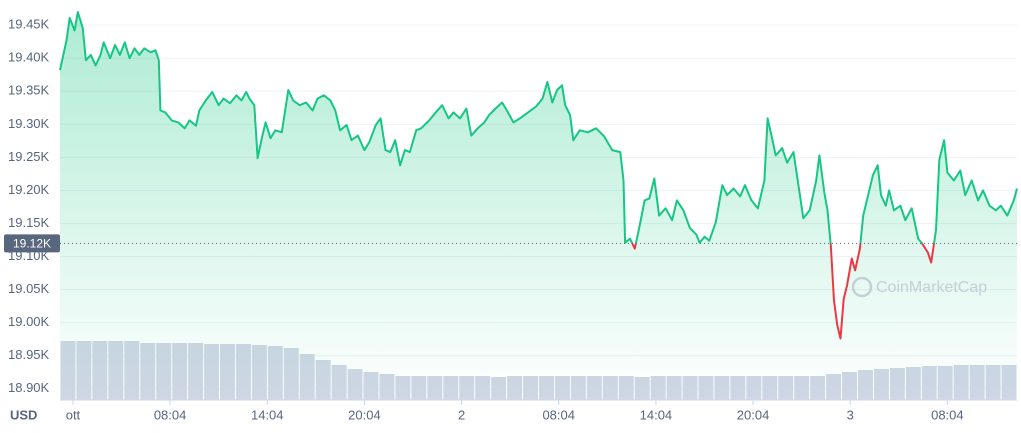  What do you see at coordinates (29, 24) in the screenshot?
I see `y-tick-label: 19.45K` at bounding box center [29, 24].